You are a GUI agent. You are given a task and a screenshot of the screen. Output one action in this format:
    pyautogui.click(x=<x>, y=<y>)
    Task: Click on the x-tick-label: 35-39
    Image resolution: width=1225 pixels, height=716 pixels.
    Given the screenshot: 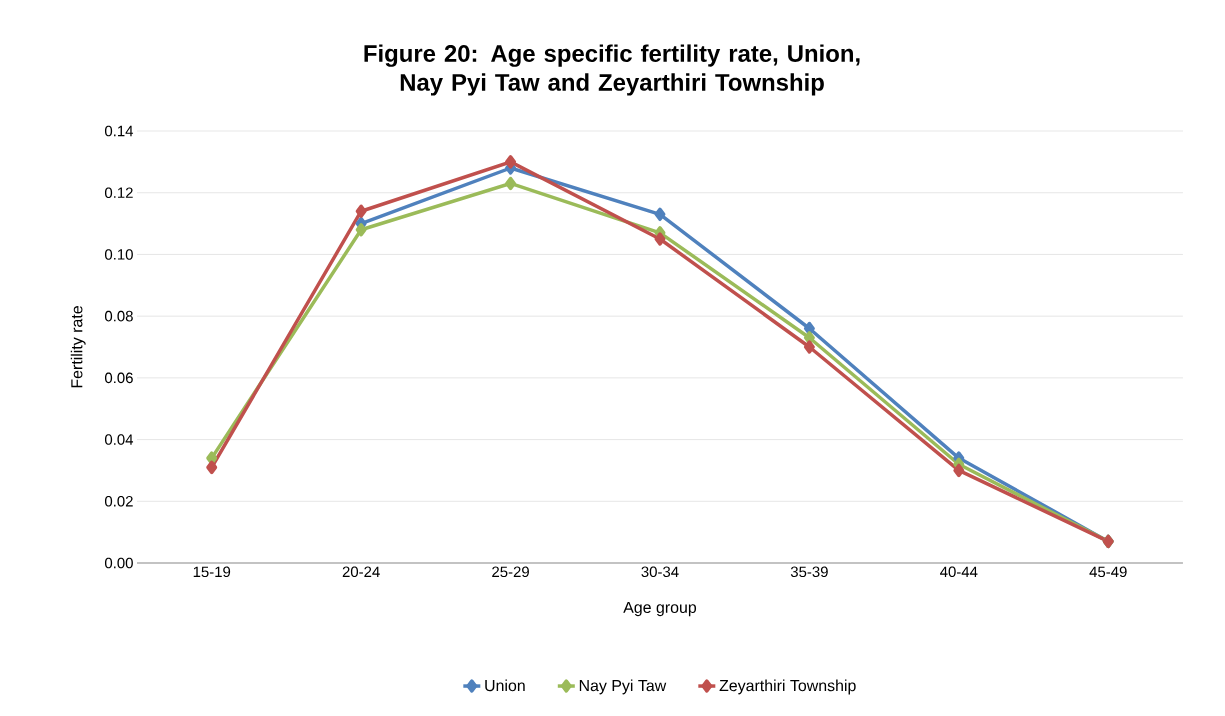 What is the action you would take?
    pyautogui.click(x=809, y=572)
    